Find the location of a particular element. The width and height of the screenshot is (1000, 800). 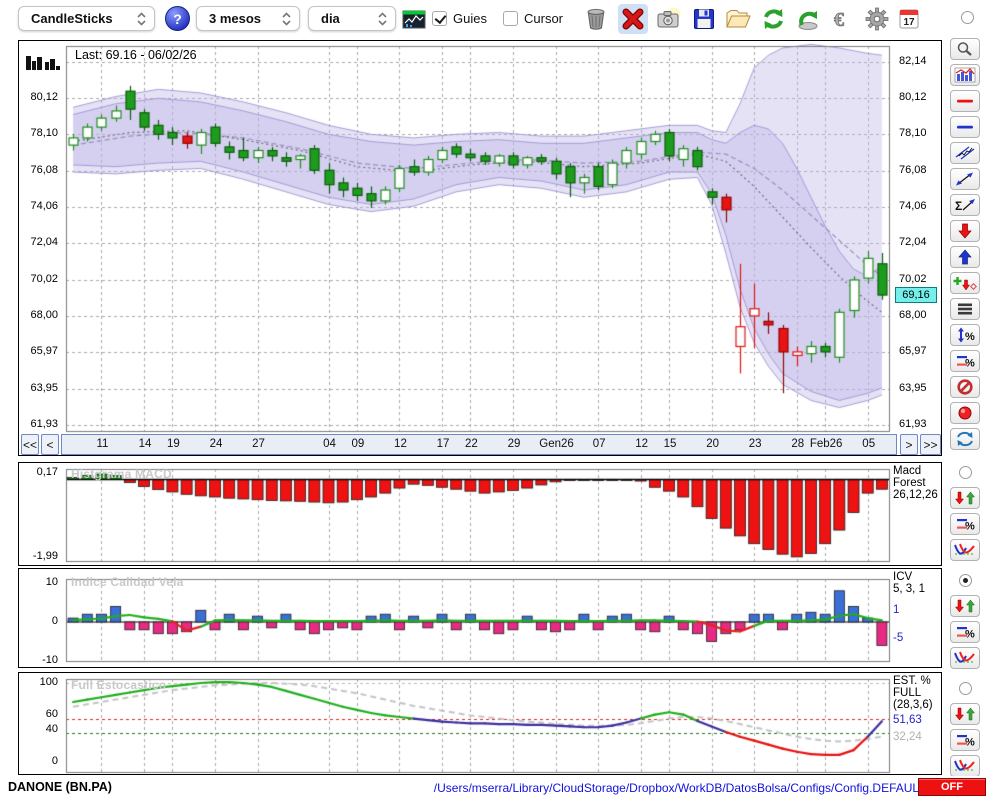

record-dot-icon is located at coordinates (965, 413).